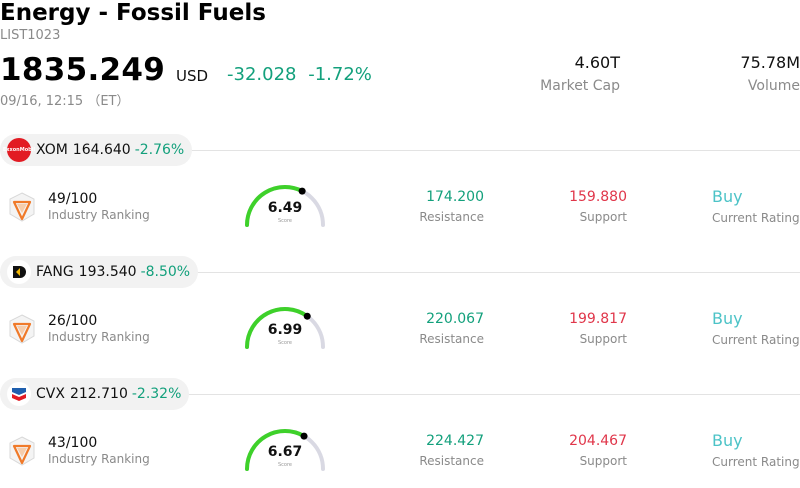 Image resolution: width=800 pixels, height=488 pixels. I want to click on support-block: 204.467 Support, so click(598, 450).